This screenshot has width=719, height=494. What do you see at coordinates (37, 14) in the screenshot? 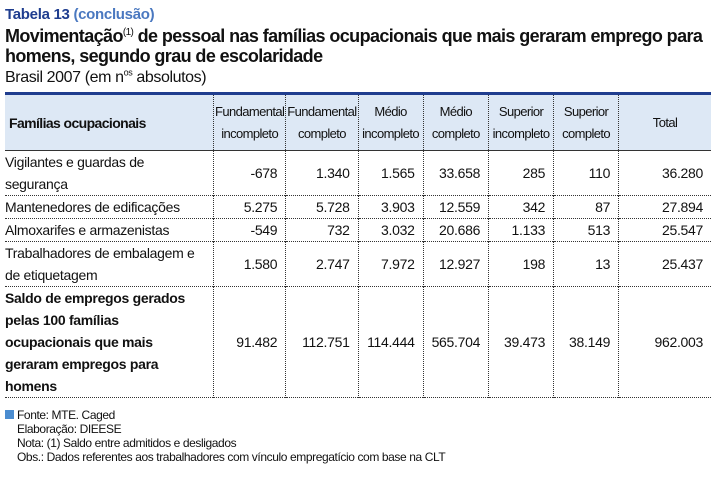
I see `table-number: Tabela 13` at bounding box center [37, 14].